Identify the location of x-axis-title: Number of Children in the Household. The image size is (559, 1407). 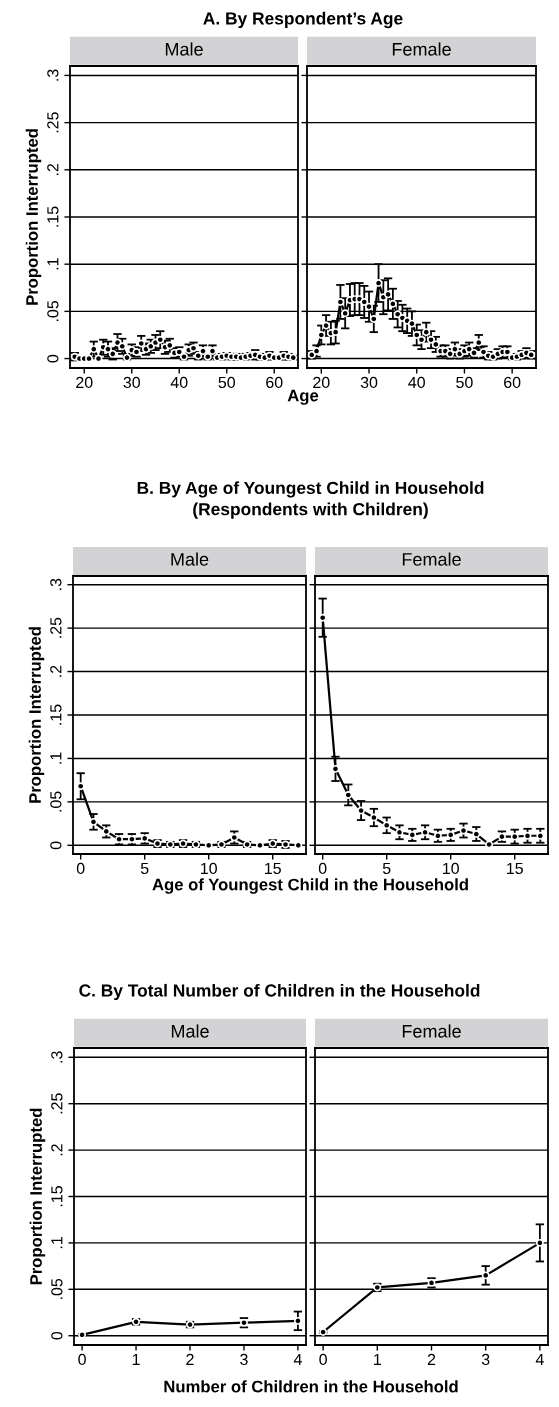
(311, 1386).